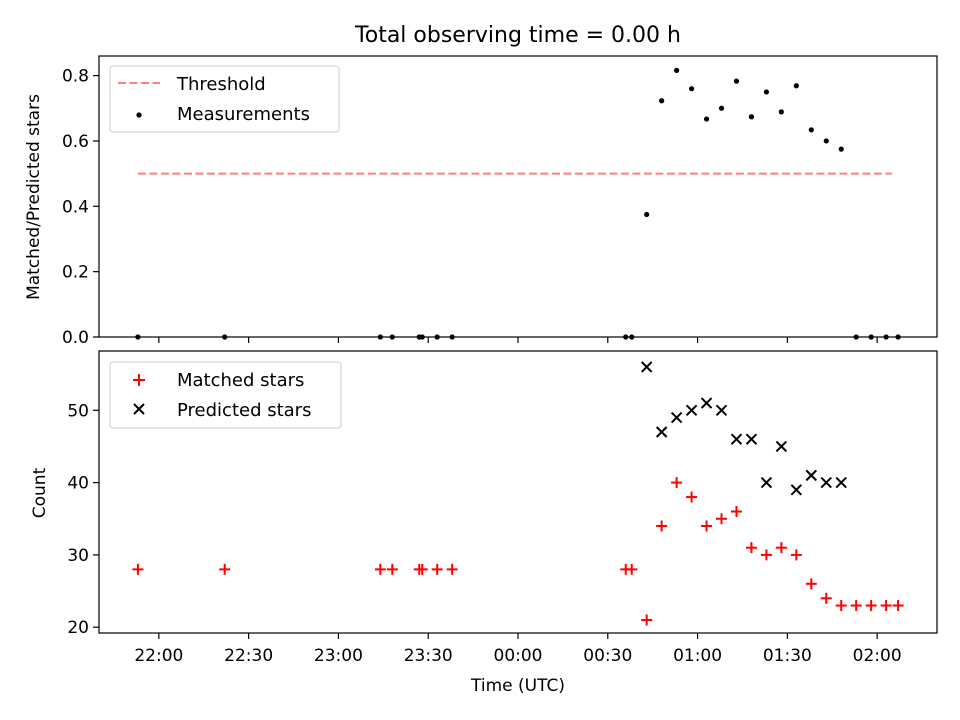 The image size is (960, 720). I want to click on count-y-tick-label: 30, so click(78, 556).